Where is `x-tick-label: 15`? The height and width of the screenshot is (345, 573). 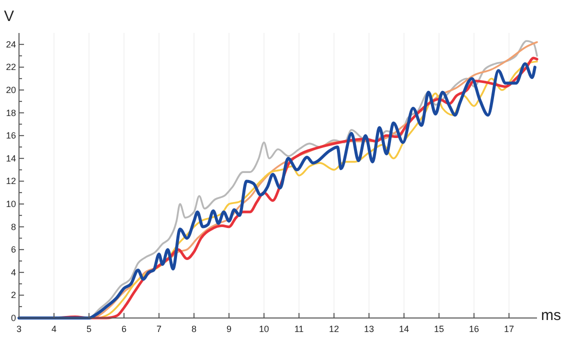 x-tick-label: 15 is located at coordinates (439, 329).